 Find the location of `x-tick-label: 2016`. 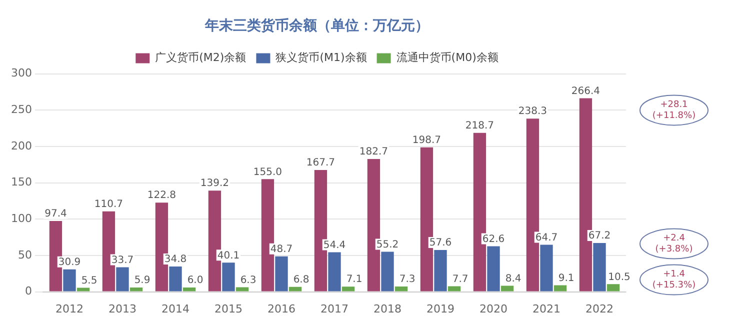

x-tick-label: 2016 is located at coordinates (281, 309).